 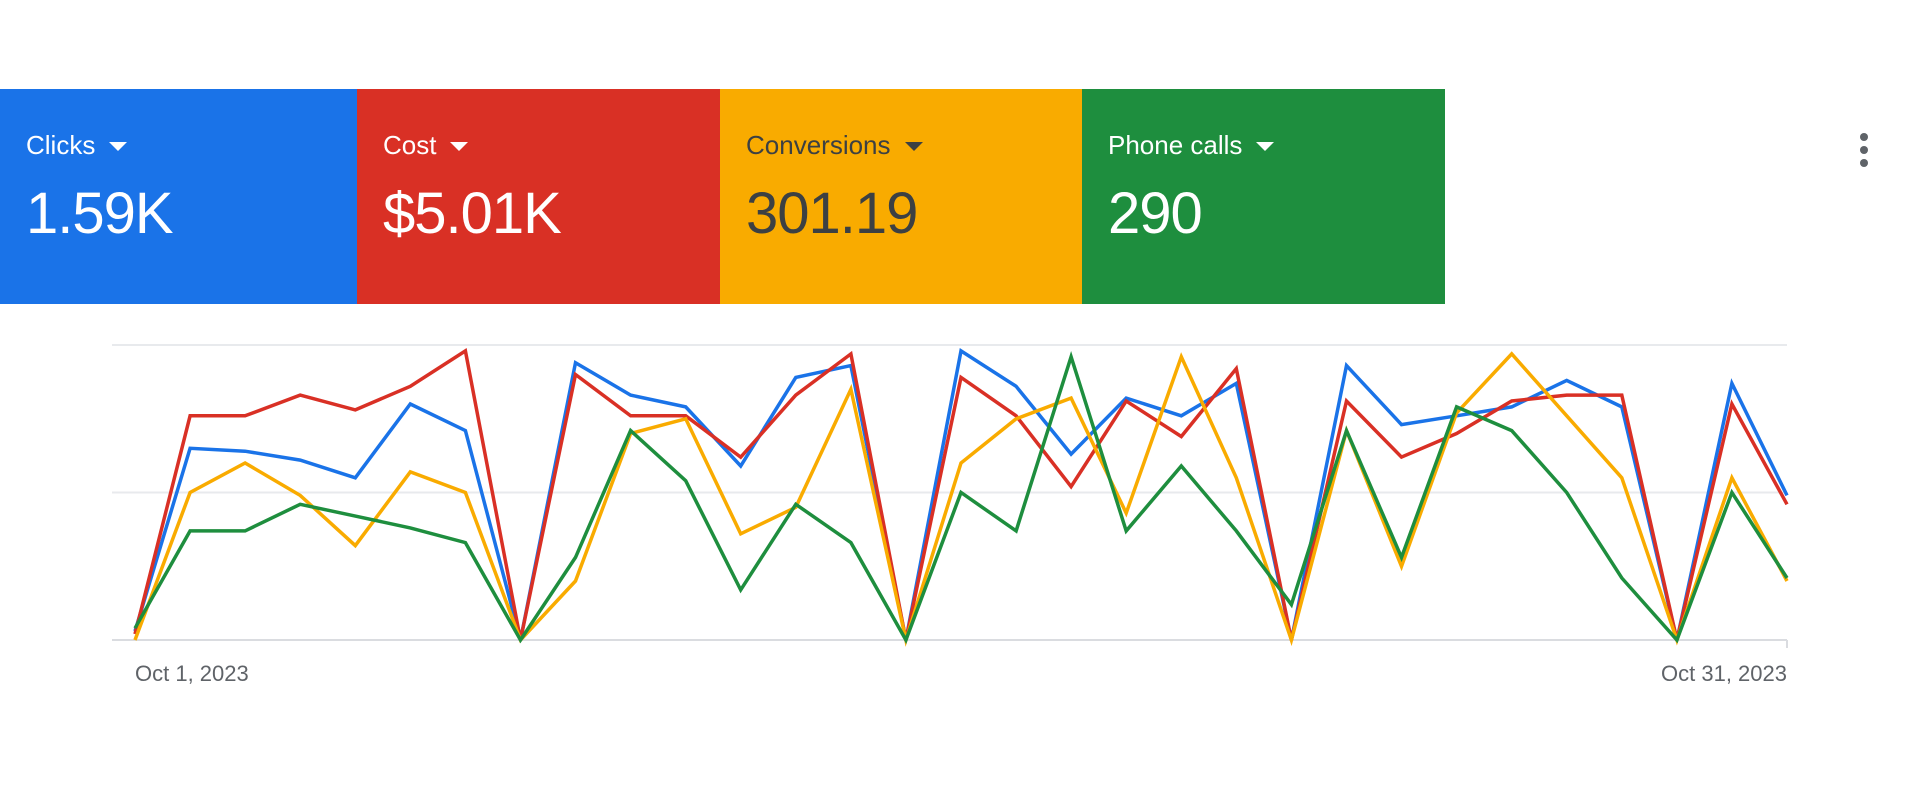 I want to click on phone-calls-scorecard: Phone calls 290, so click(x=1263, y=196).